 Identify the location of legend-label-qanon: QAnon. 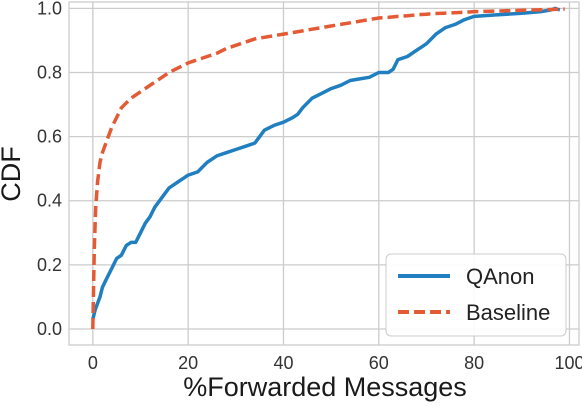
(500, 276).